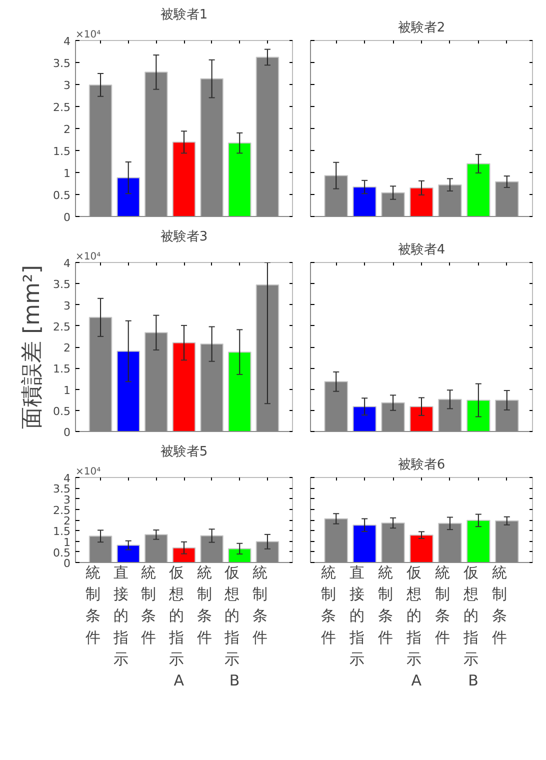 Image resolution: width=546 pixels, height=760 pixels. Describe the element at coordinates (422, 465) in the screenshot. I see `chart-title: 被験者6` at that location.